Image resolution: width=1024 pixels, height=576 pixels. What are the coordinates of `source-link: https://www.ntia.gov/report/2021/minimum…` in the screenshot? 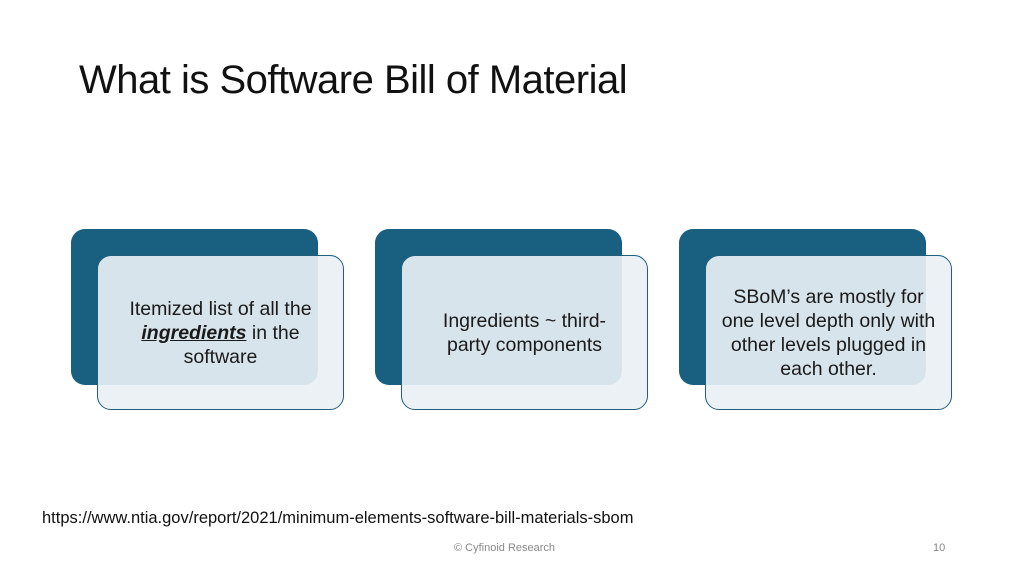 It's located at (338, 518).